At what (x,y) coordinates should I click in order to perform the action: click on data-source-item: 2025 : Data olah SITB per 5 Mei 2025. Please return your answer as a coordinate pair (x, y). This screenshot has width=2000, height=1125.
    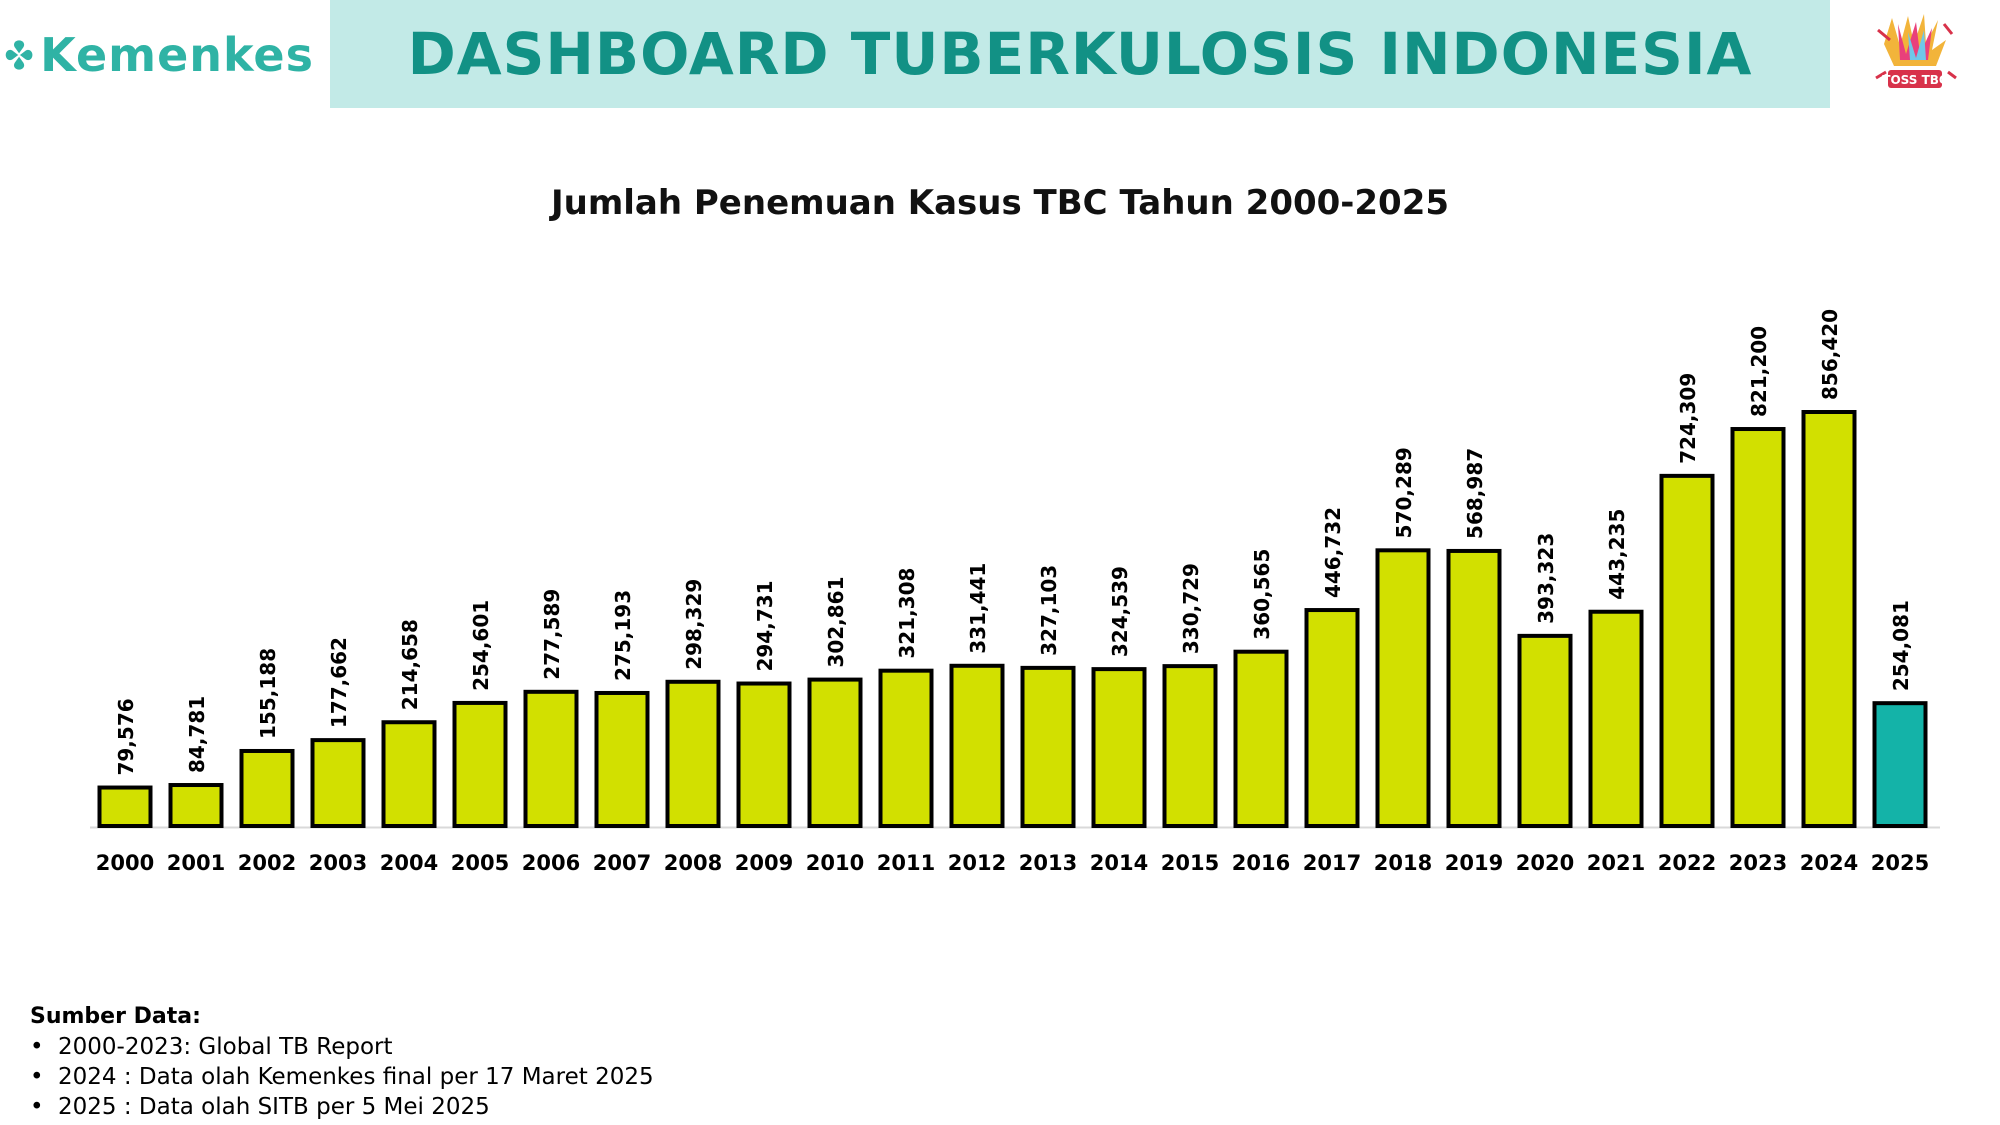
    Looking at the image, I should click on (342, 1107).